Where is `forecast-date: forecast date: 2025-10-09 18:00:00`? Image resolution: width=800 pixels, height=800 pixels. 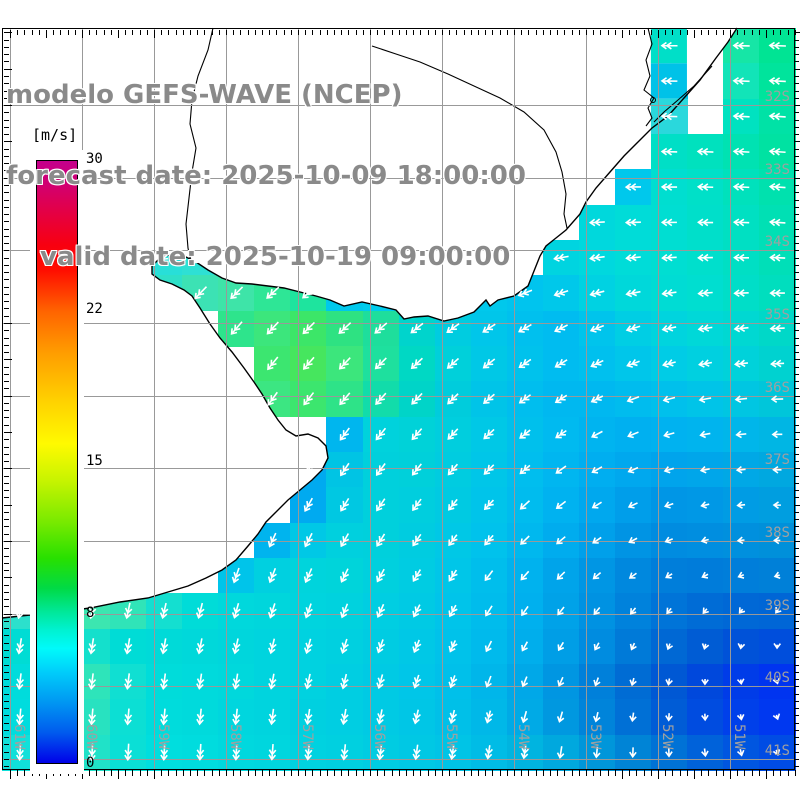 forecast-date: forecast date: 2025-10-09 18:00:00 is located at coordinates (266, 176).